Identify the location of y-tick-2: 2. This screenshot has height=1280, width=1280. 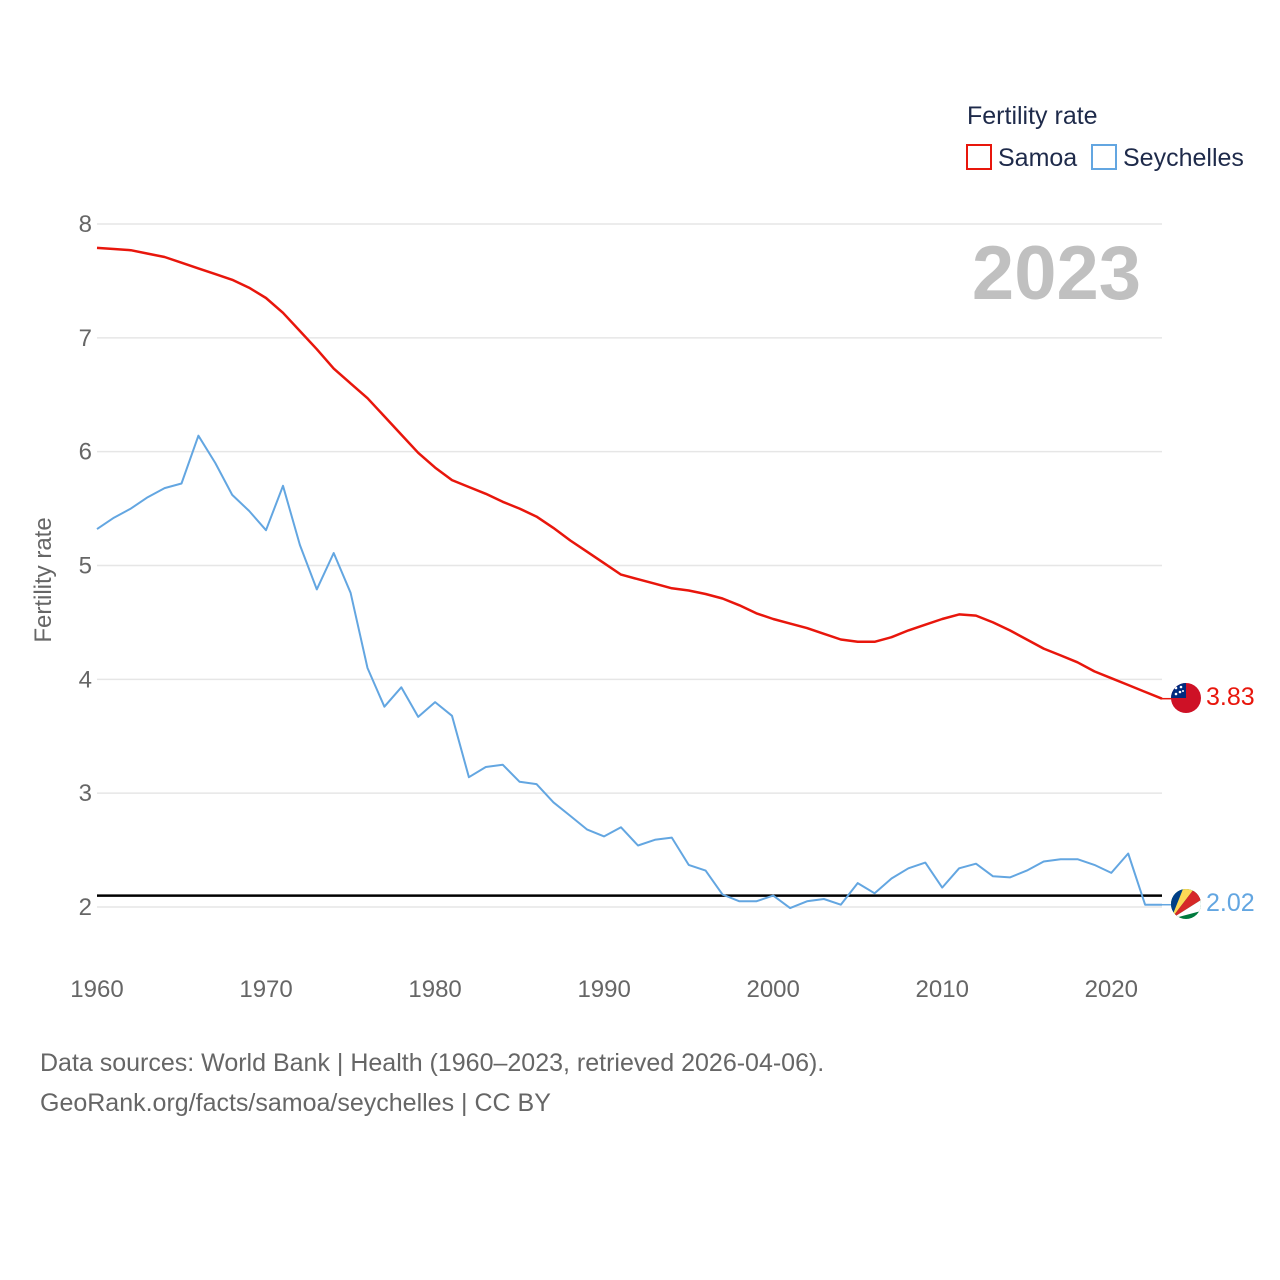
(85, 907).